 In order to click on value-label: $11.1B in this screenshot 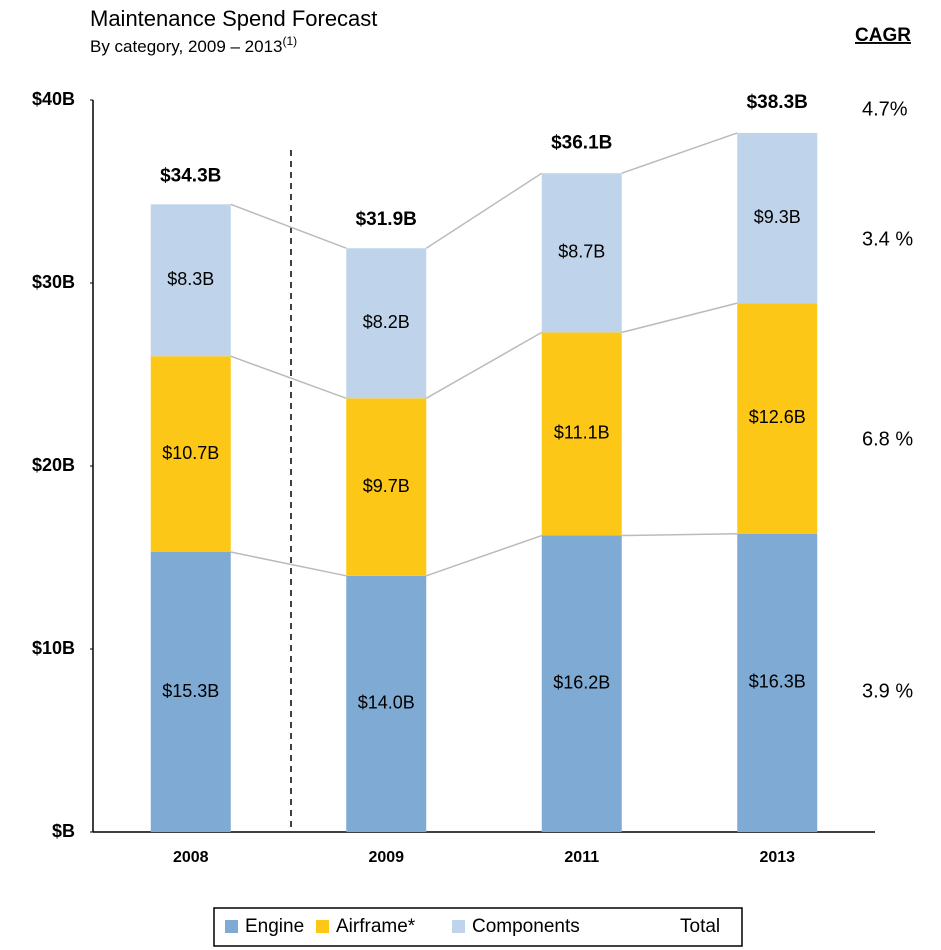, I will do `click(582, 433)`.